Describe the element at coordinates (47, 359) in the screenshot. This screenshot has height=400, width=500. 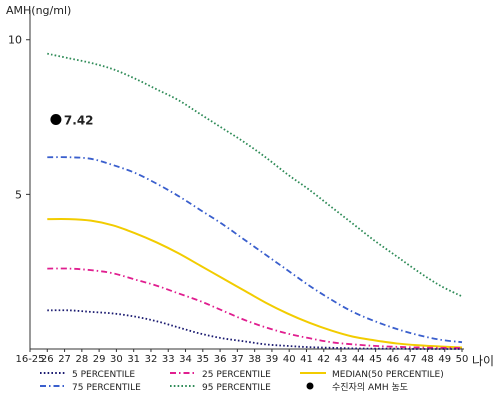
I see `x-tick-label: 26` at that location.